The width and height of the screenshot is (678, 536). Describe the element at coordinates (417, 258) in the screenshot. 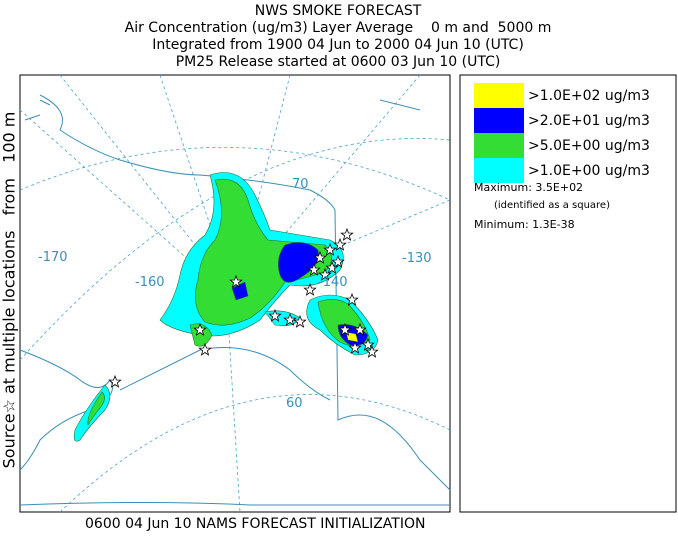

I see `grid-label: -130` at that location.